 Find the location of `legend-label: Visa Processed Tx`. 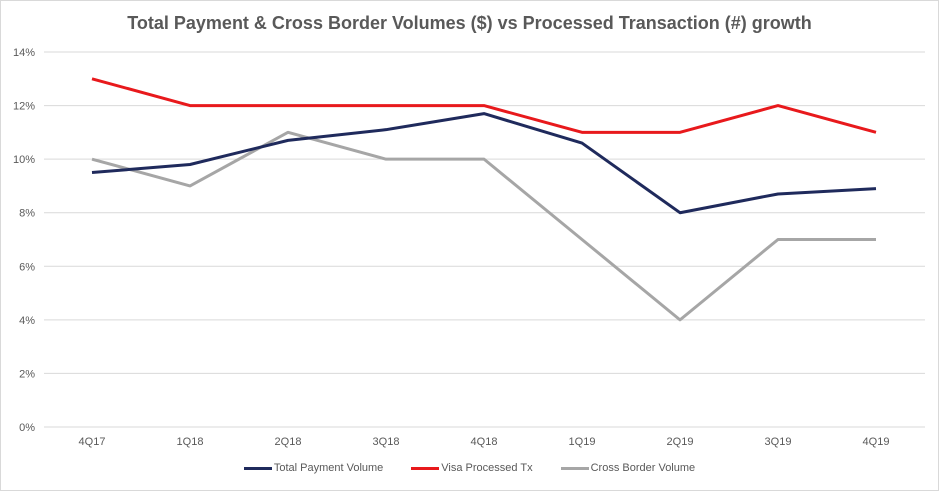

legend-label: Visa Processed Tx is located at coordinates (487, 468).